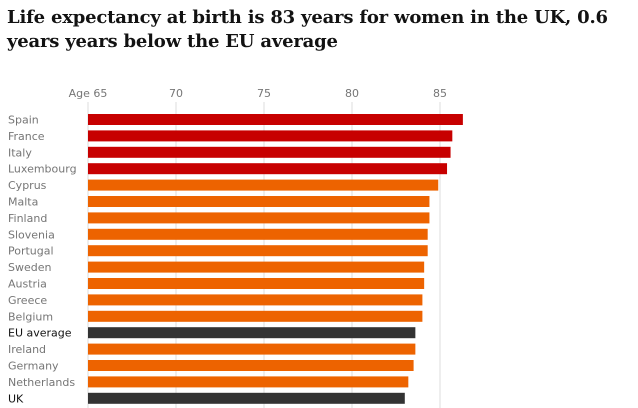 The width and height of the screenshot is (638, 408). What do you see at coordinates (264, 93) in the screenshot?
I see `x-tick-label: 75` at bounding box center [264, 93].